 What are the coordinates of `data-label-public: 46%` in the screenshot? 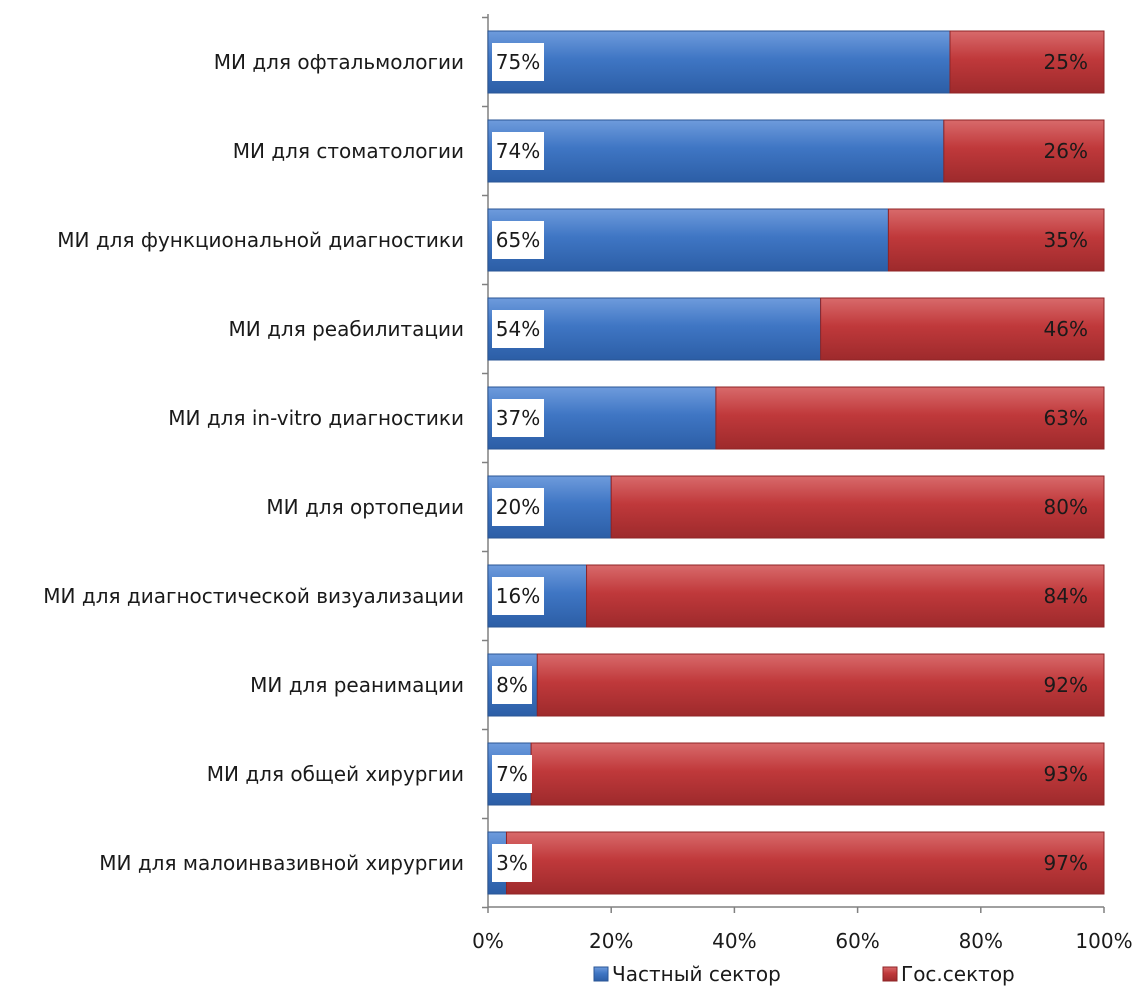 It's located at (1066, 329).